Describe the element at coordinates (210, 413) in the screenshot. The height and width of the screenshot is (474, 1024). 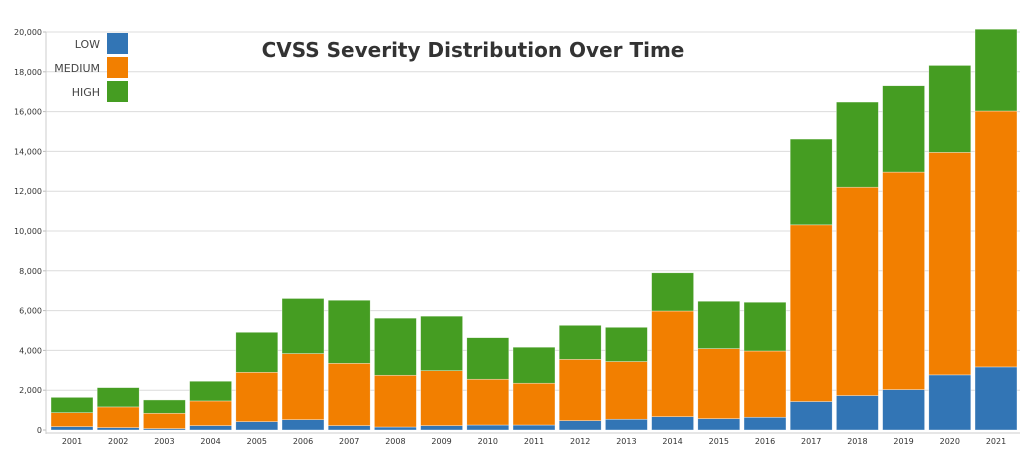
I see `bar-medium-2004` at that location.